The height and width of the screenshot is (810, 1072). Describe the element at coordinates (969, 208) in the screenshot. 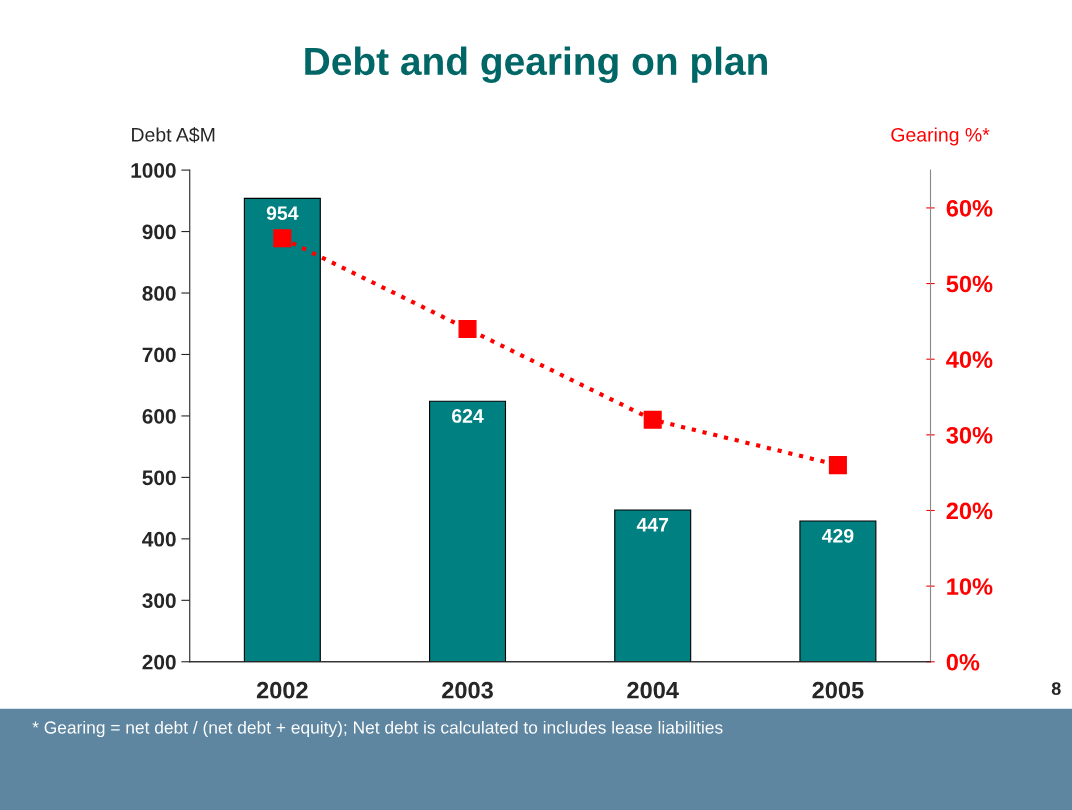

I see `y2-tick-label: 60%` at that location.